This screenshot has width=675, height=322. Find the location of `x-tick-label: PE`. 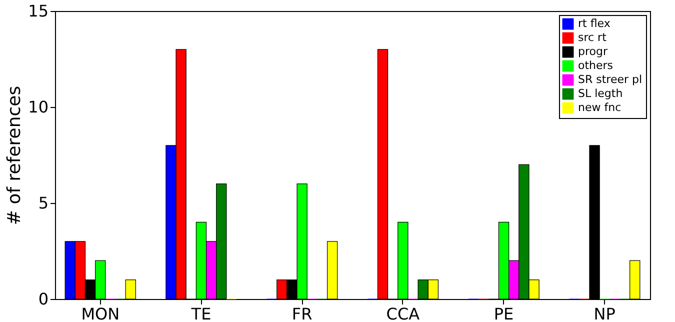

x-tick-label: PE is located at coordinates (504, 313).